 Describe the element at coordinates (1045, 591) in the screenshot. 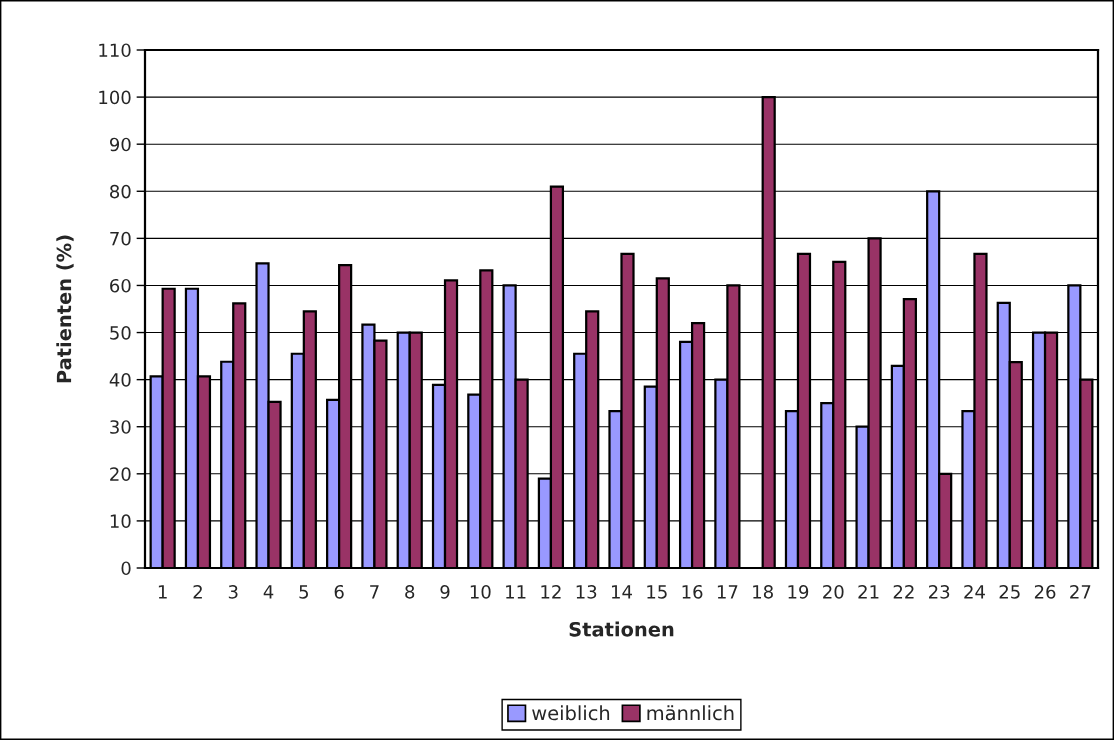

I see `x-tick-label: 26` at that location.